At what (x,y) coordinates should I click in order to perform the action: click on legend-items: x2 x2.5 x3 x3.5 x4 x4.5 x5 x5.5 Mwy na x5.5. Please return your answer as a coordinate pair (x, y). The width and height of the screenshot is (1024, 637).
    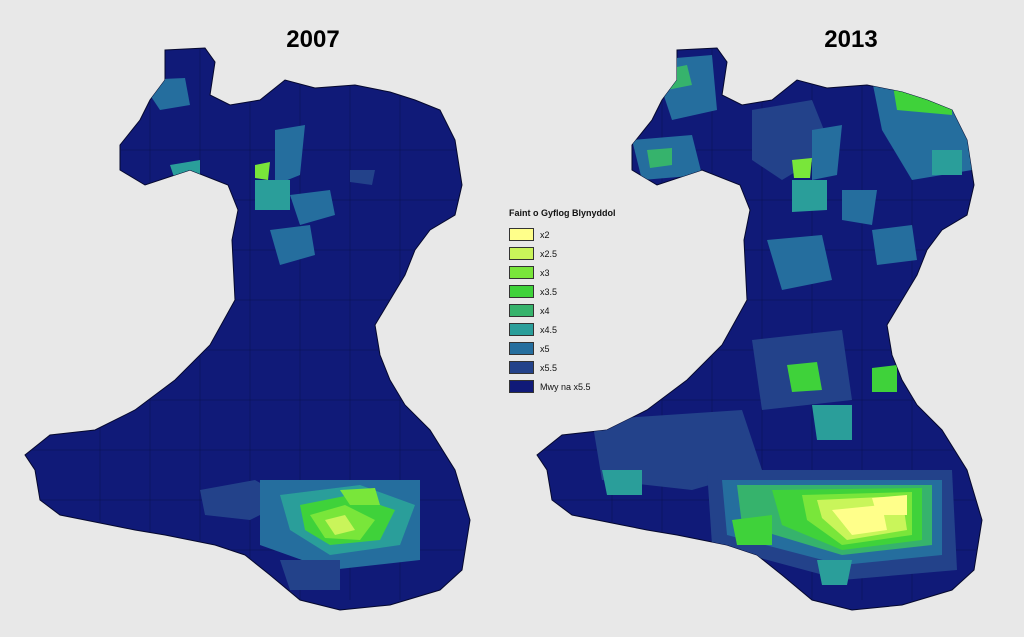
    Looking at the image, I should click on (569, 310).